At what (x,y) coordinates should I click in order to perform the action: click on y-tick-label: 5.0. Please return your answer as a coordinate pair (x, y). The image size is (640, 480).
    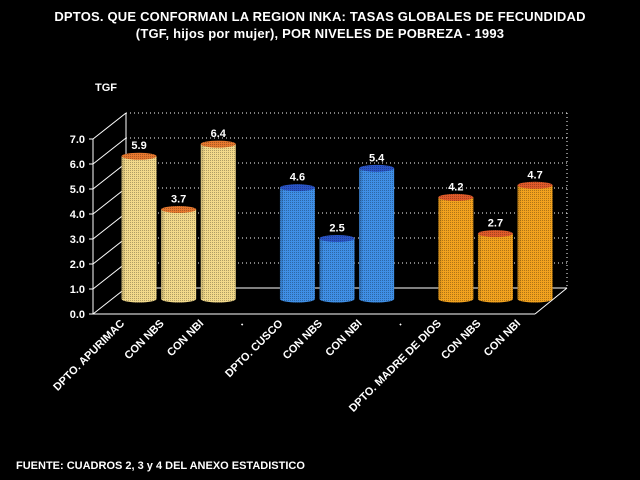
    Looking at the image, I should click on (77, 190).